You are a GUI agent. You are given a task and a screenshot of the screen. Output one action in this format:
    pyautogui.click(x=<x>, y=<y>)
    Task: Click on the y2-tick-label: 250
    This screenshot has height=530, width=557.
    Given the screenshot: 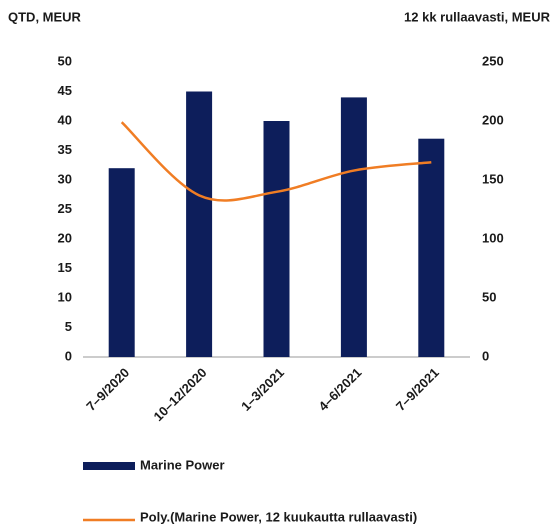 What is the action you would take?
    pyautogui.click(x=493, y=60)
    